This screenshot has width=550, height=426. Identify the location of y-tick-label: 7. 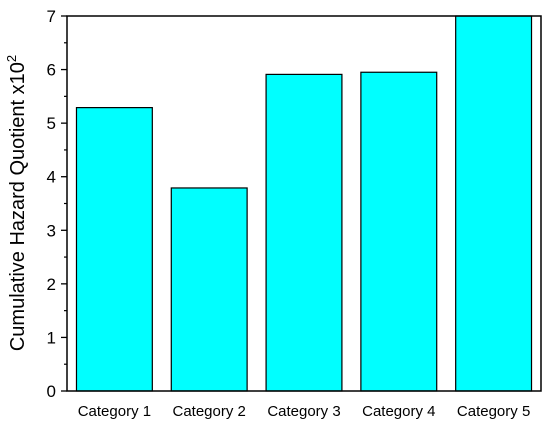
(51, 16).